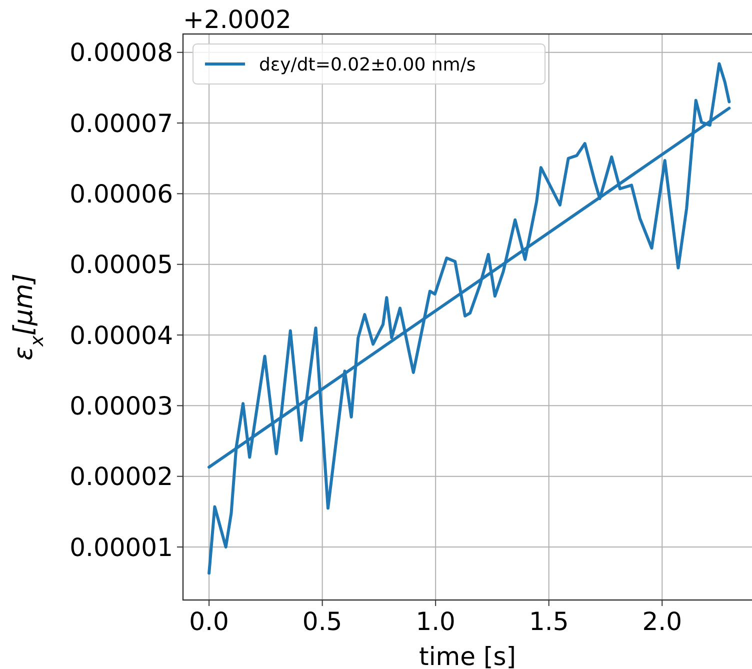  What do you see at coordinates (121, 53) in the screenshot?
I see `y-tick-label: 0.00008` at bounding box center [121, 53].